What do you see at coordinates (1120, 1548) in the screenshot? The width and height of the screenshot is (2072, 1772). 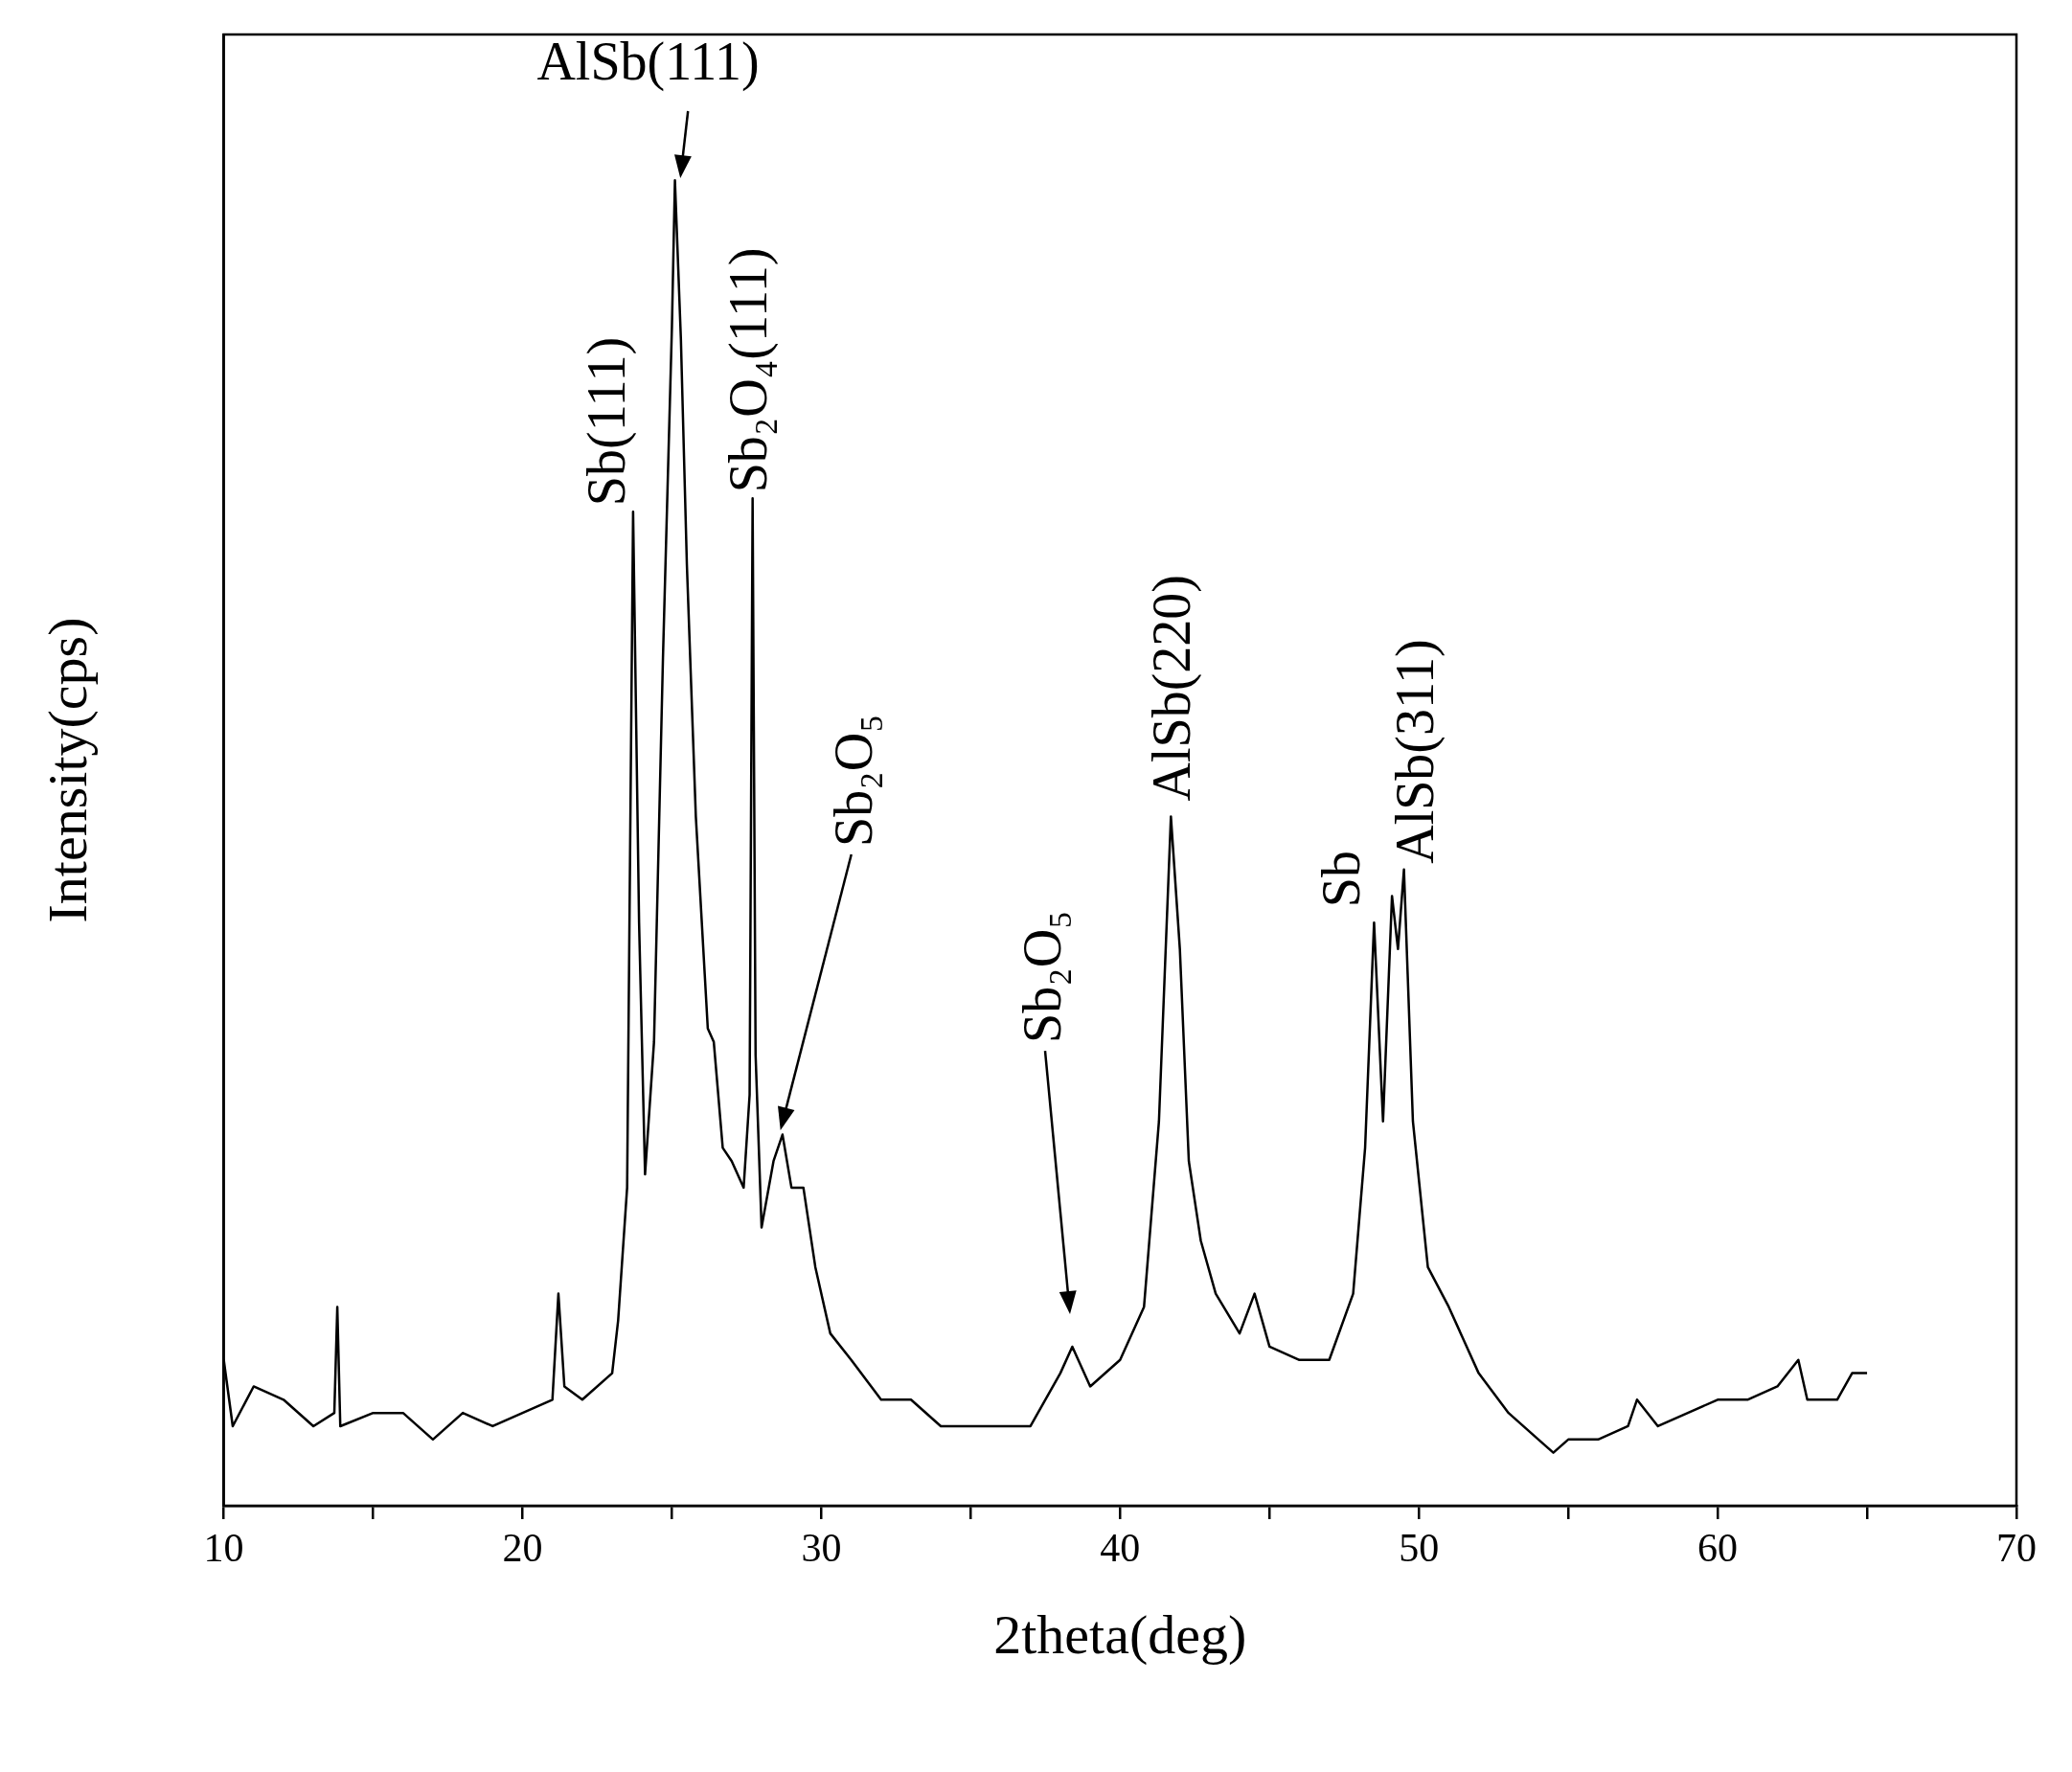 I see `x-tick-label: 40` at bounding box center [1120, 1548].